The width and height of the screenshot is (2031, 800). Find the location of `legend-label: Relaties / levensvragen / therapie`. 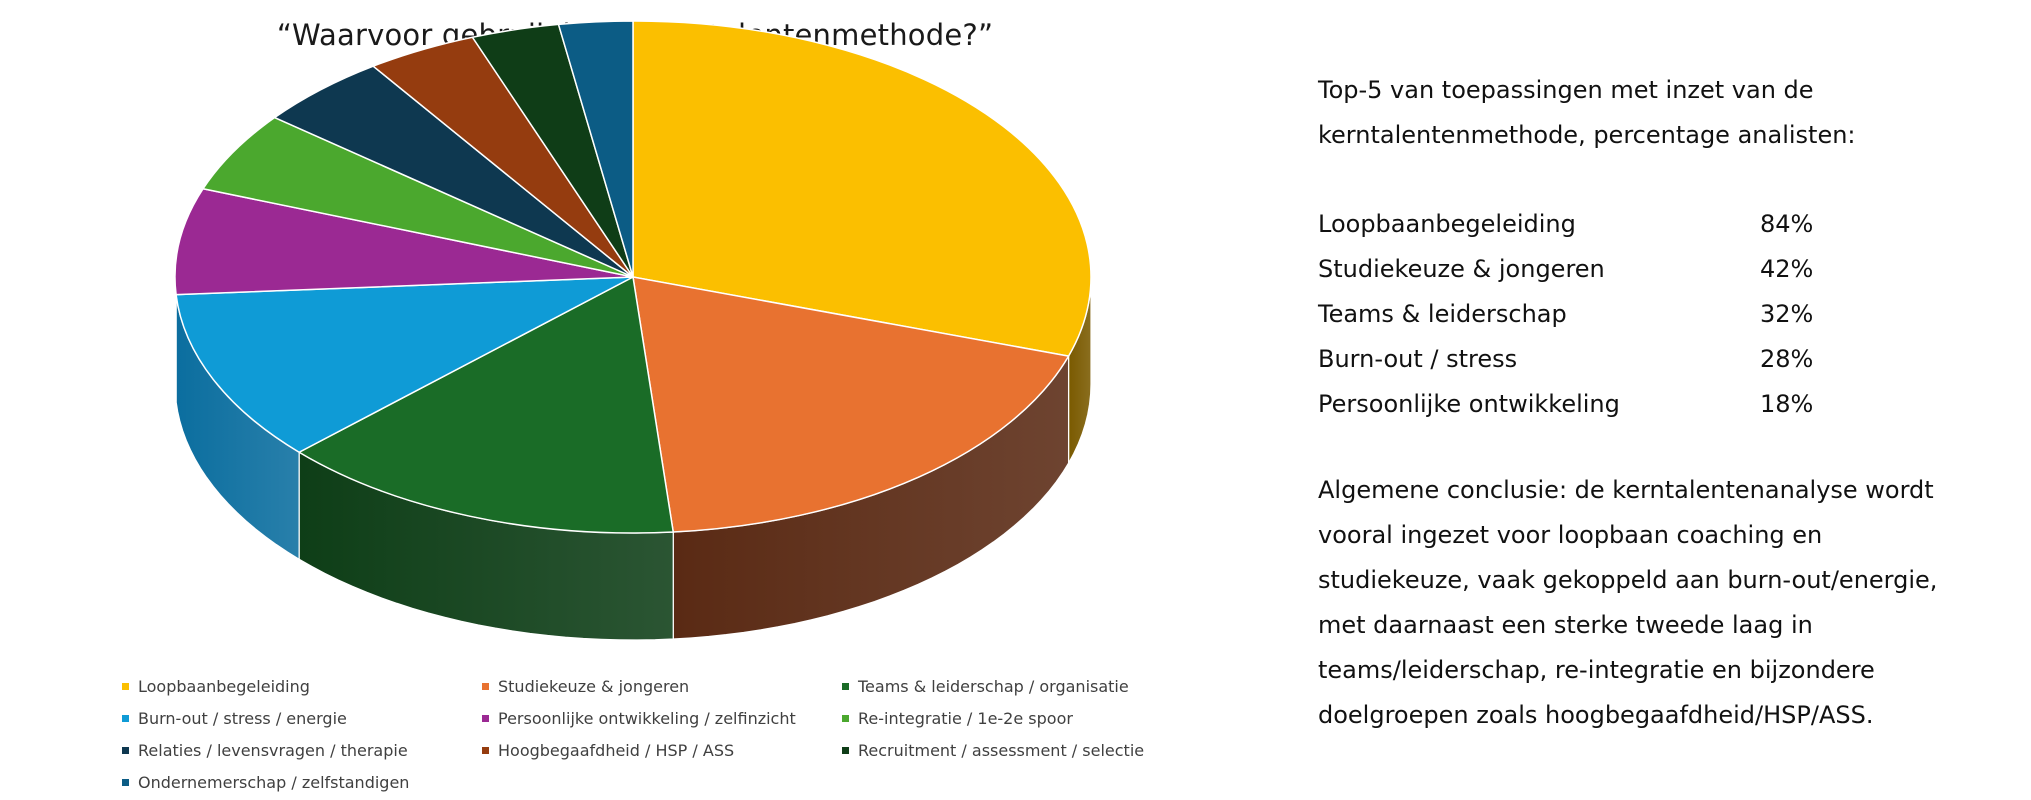

legend-label: Relaties / levensvragen / therapie is located at coordinates (273, 750).